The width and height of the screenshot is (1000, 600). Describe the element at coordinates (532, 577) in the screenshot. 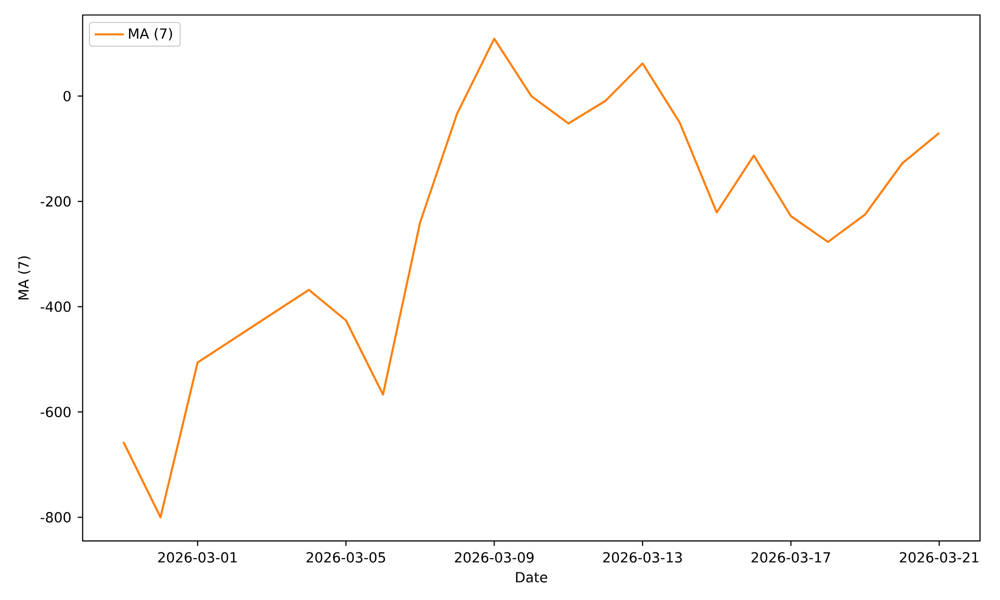

I see `x-axis-title: Date` at that location.